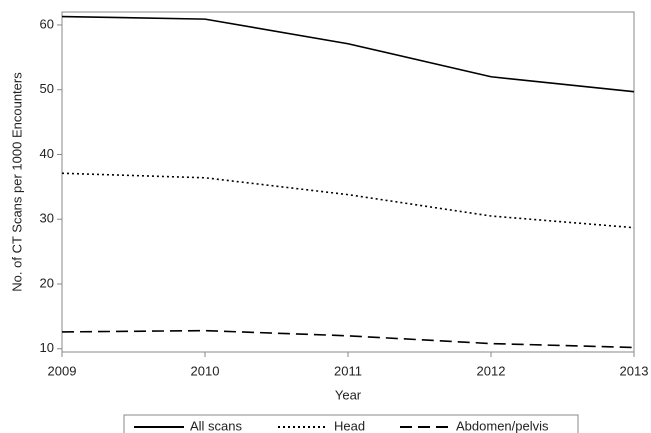 This screenshot has width=651, height=433. Describe the element at coordinates (634, 370) in the screenshot. I see `x-tick-label: 2013` at that location.